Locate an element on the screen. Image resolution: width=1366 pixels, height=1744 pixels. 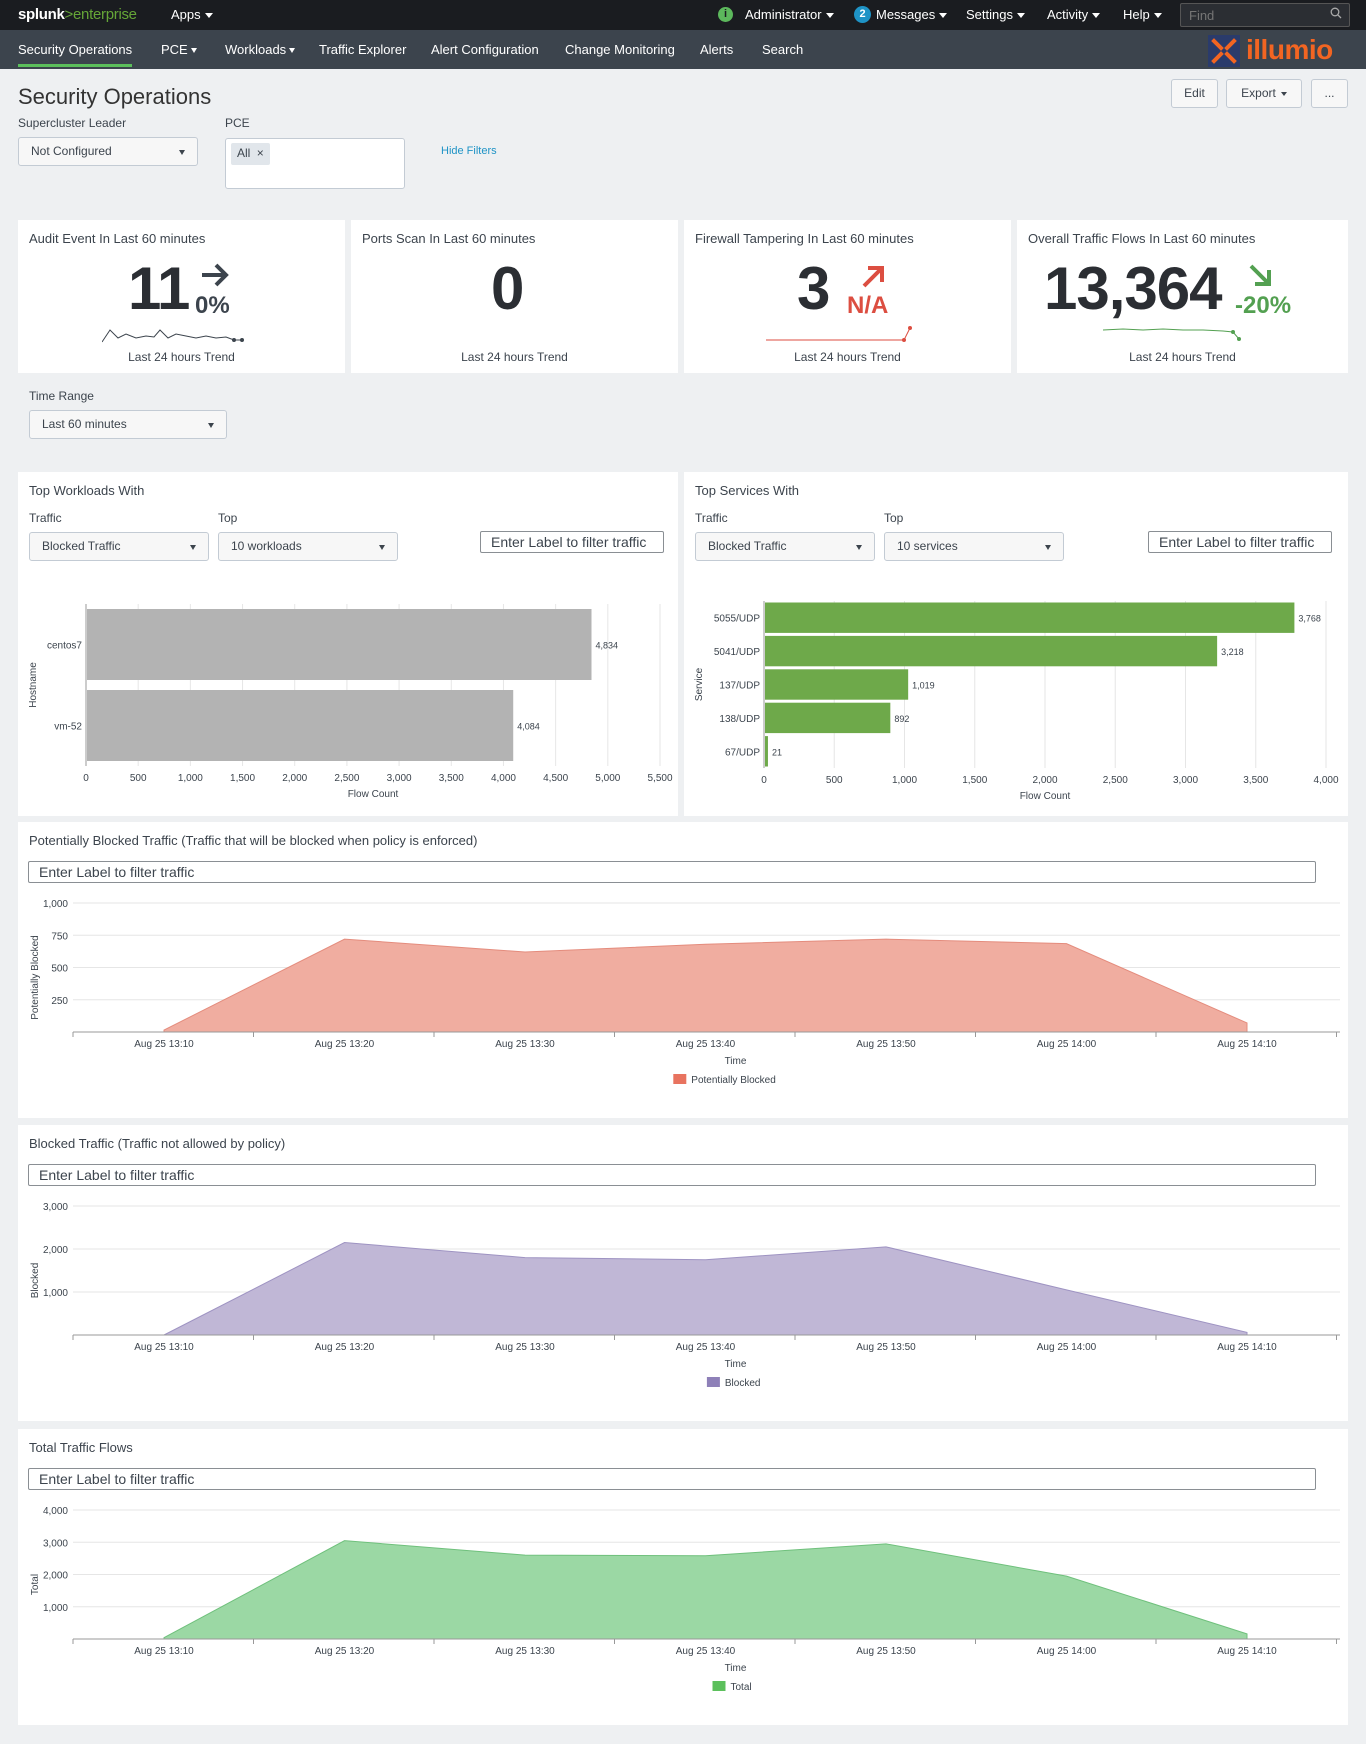
logo-gt-text: > is located at coordinates (69, 14).